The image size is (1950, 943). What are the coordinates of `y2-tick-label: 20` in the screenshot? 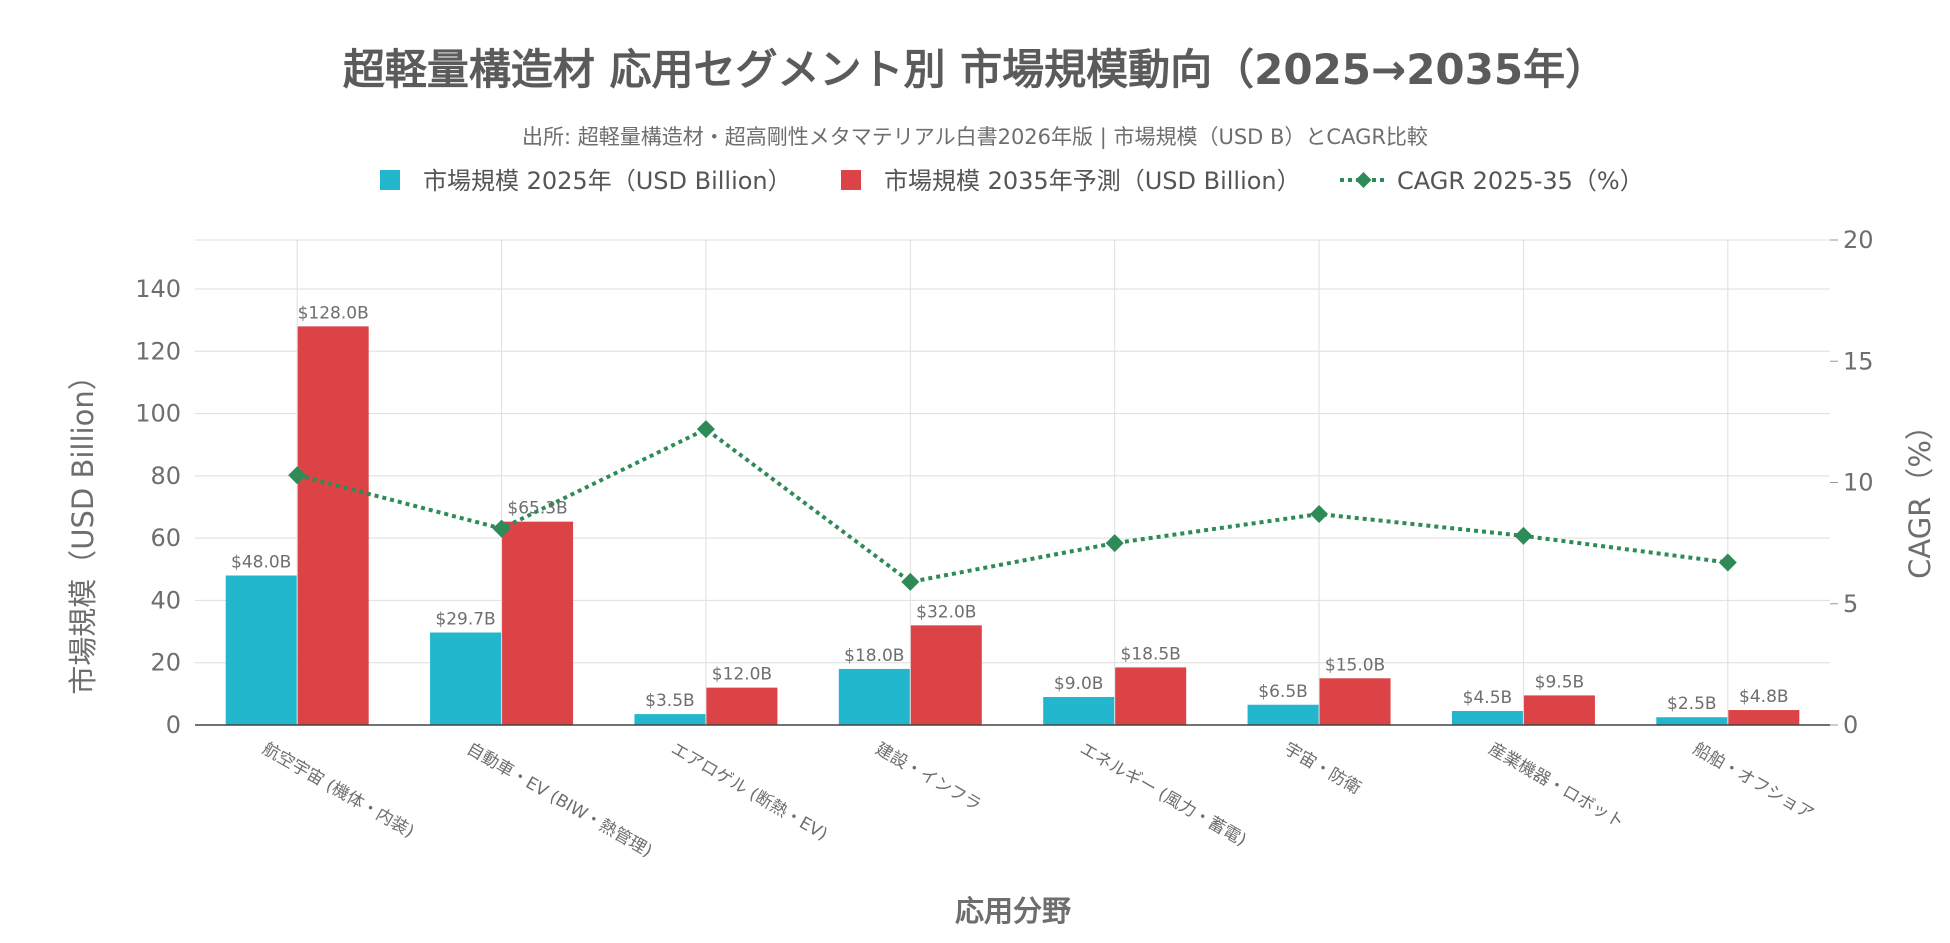 It's located at (1858, 240).